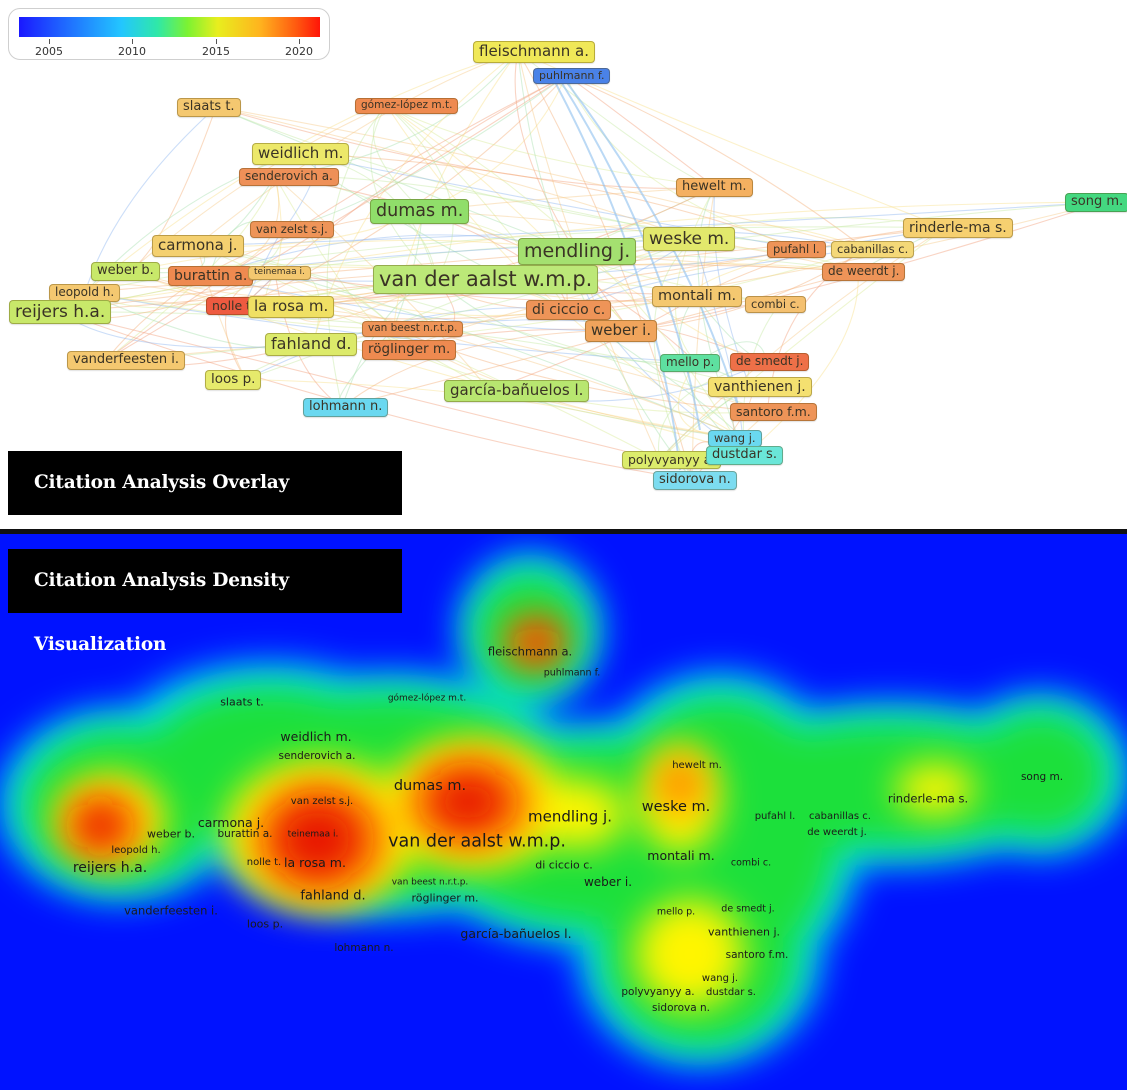 This screenshot has height=1090, width=1127. I want to click on overlay-node: dumas m., so click(420, 211).